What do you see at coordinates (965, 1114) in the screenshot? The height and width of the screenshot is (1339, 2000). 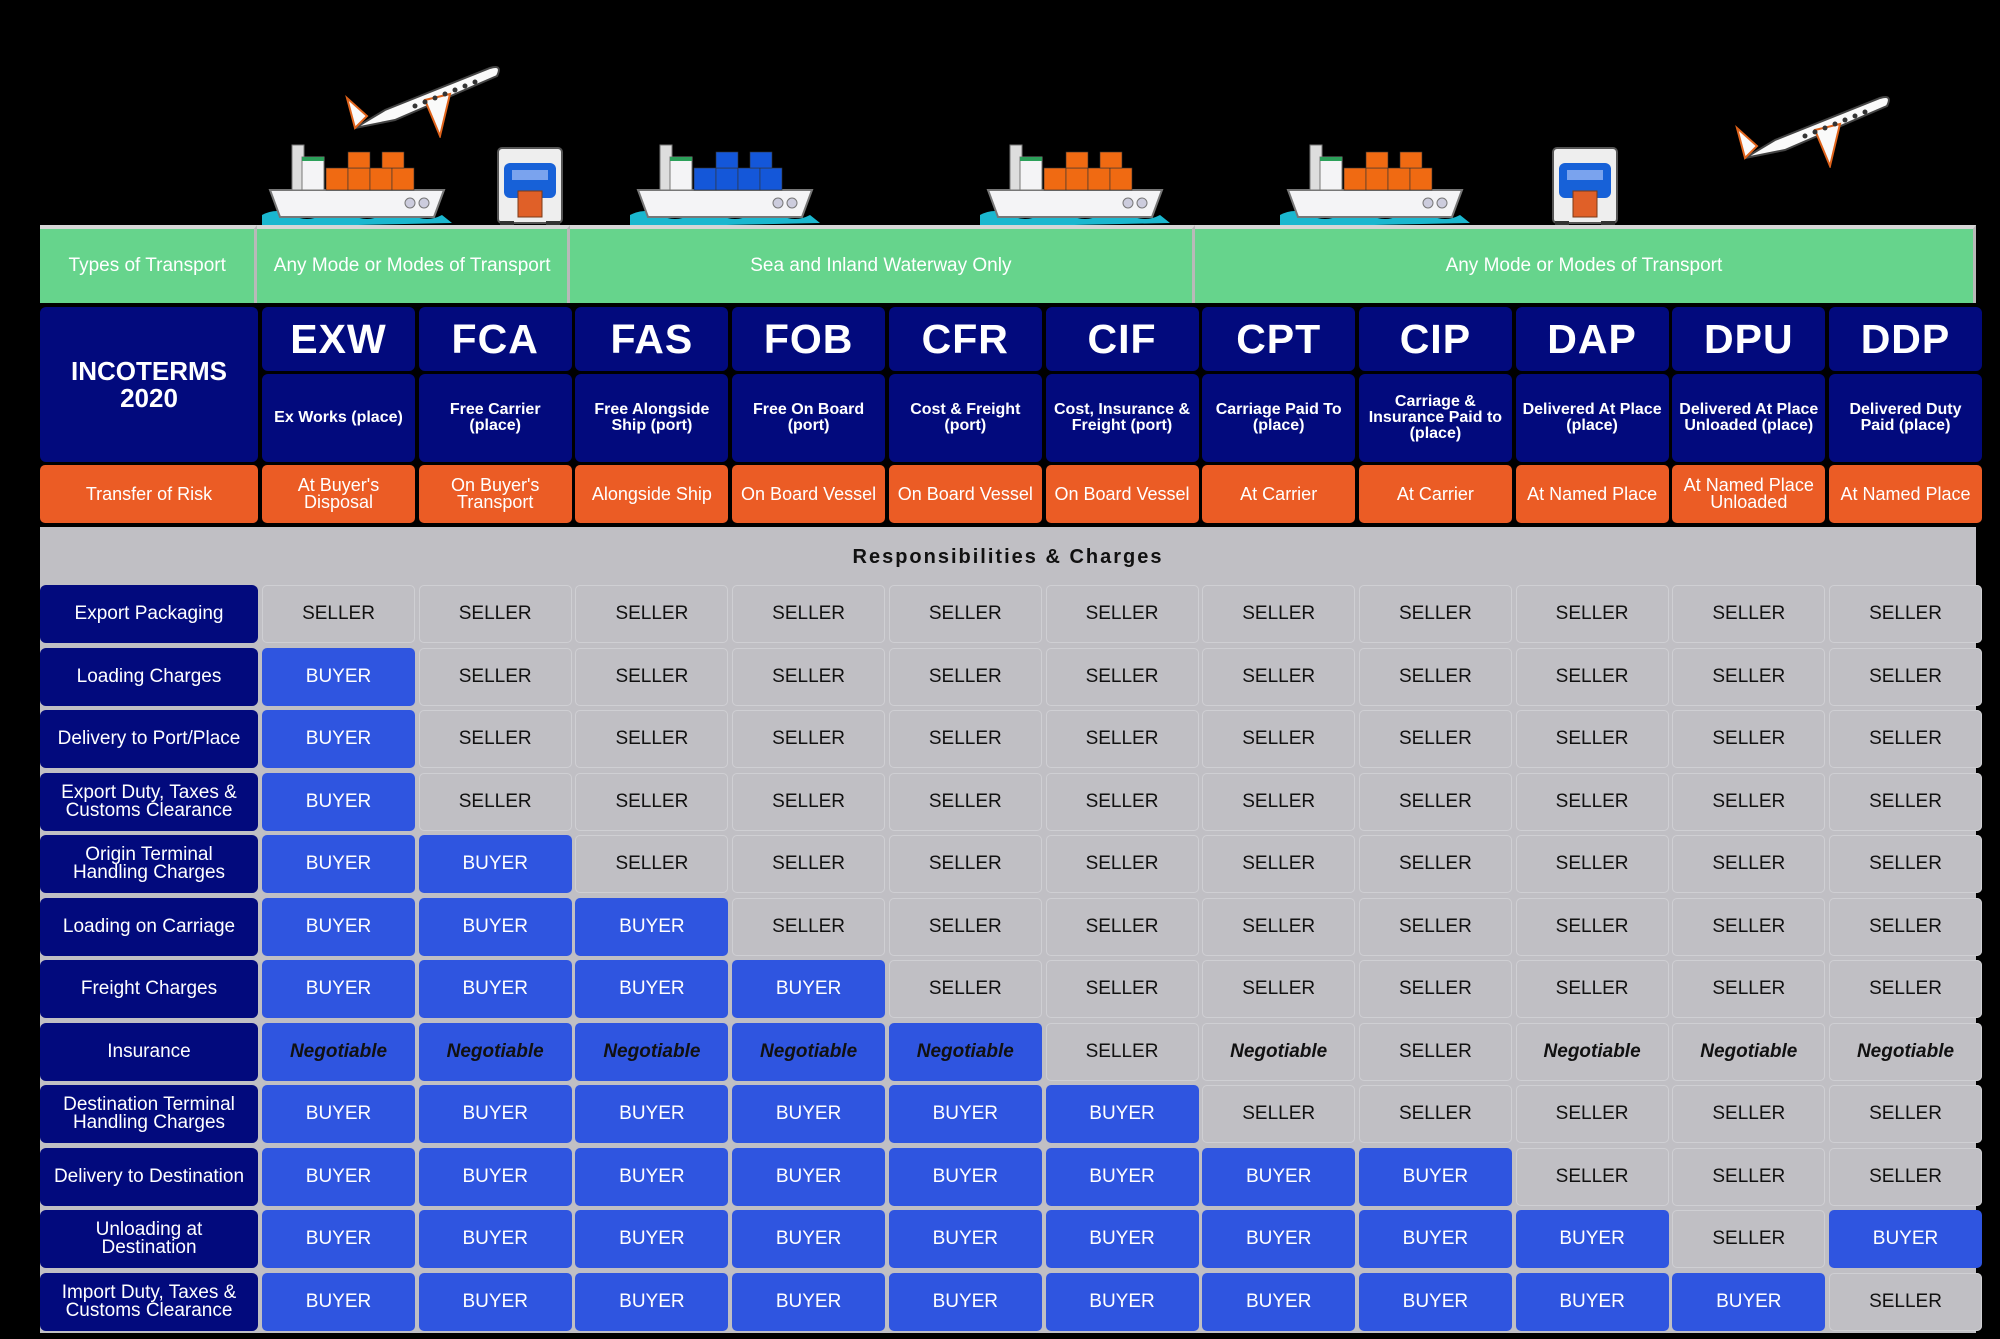 I see `cell-cfr: BUYER` at bounding box center [965, 1114].